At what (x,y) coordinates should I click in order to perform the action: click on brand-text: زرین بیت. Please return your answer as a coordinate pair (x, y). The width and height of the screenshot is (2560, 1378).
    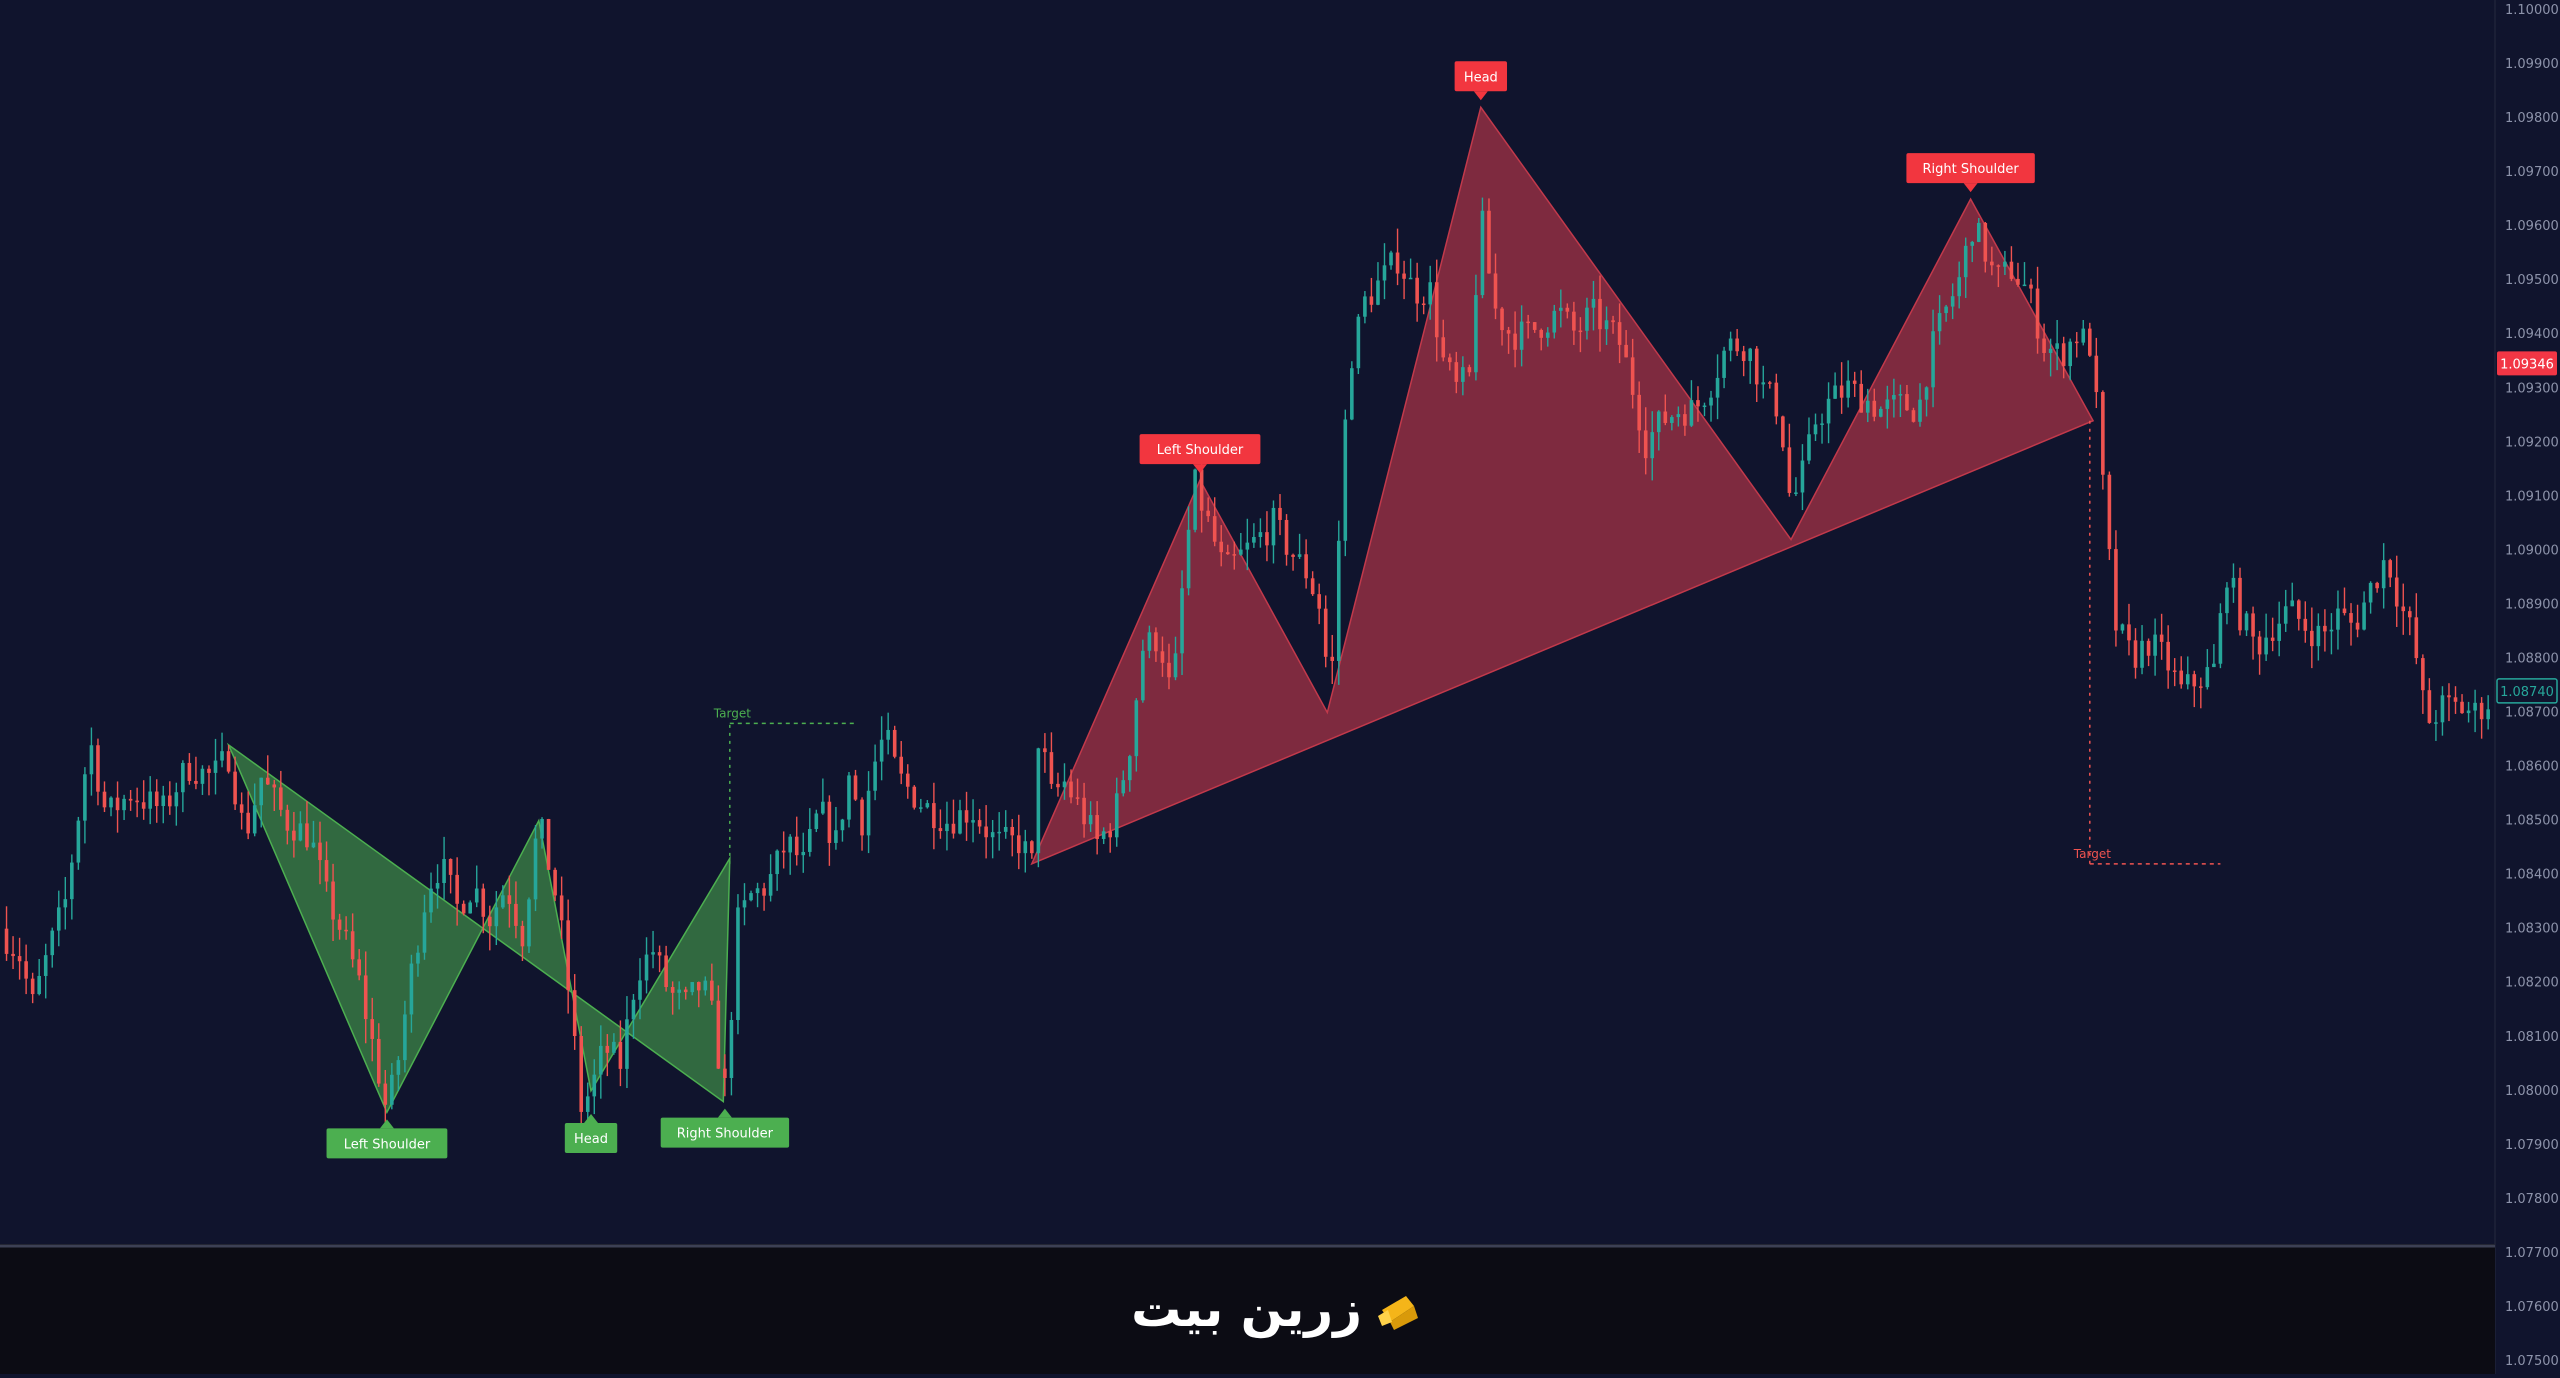
    Looking at the image, I should click on (1246, 1309).